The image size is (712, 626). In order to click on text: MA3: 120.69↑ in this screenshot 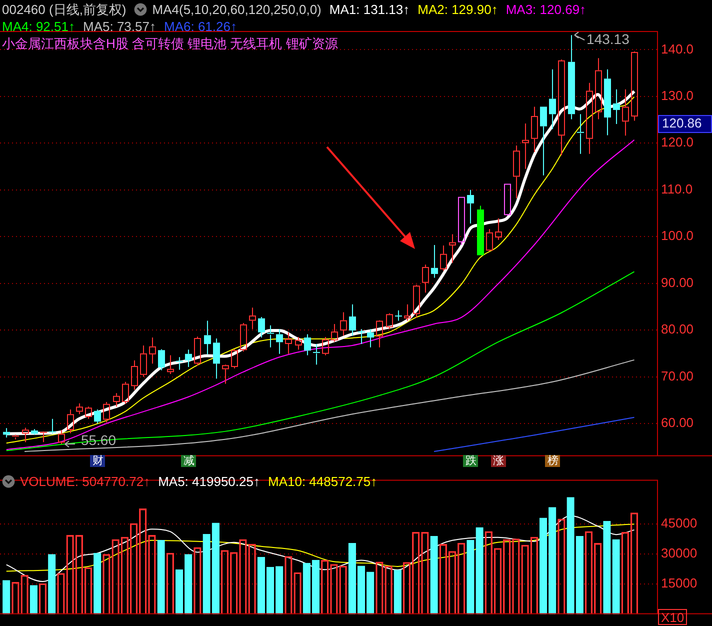, I will do `click(546, 9)`.